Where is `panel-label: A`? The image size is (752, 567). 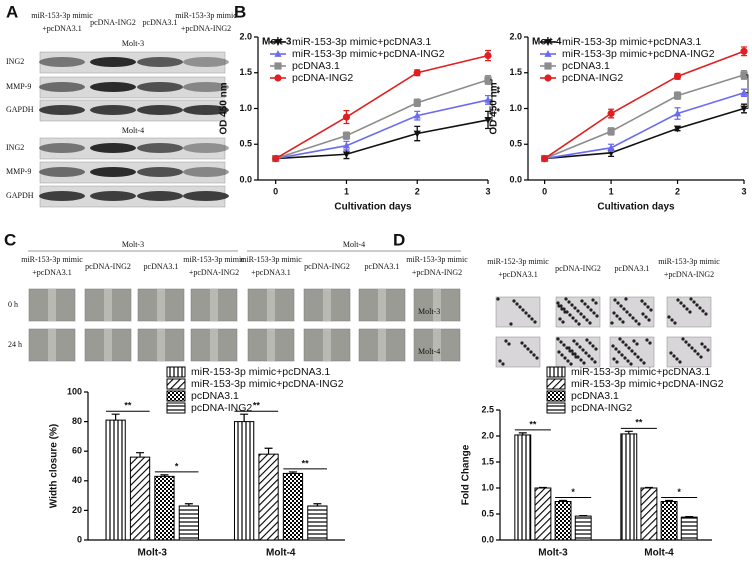
panel-label: A is located at coordinates (12, 11).